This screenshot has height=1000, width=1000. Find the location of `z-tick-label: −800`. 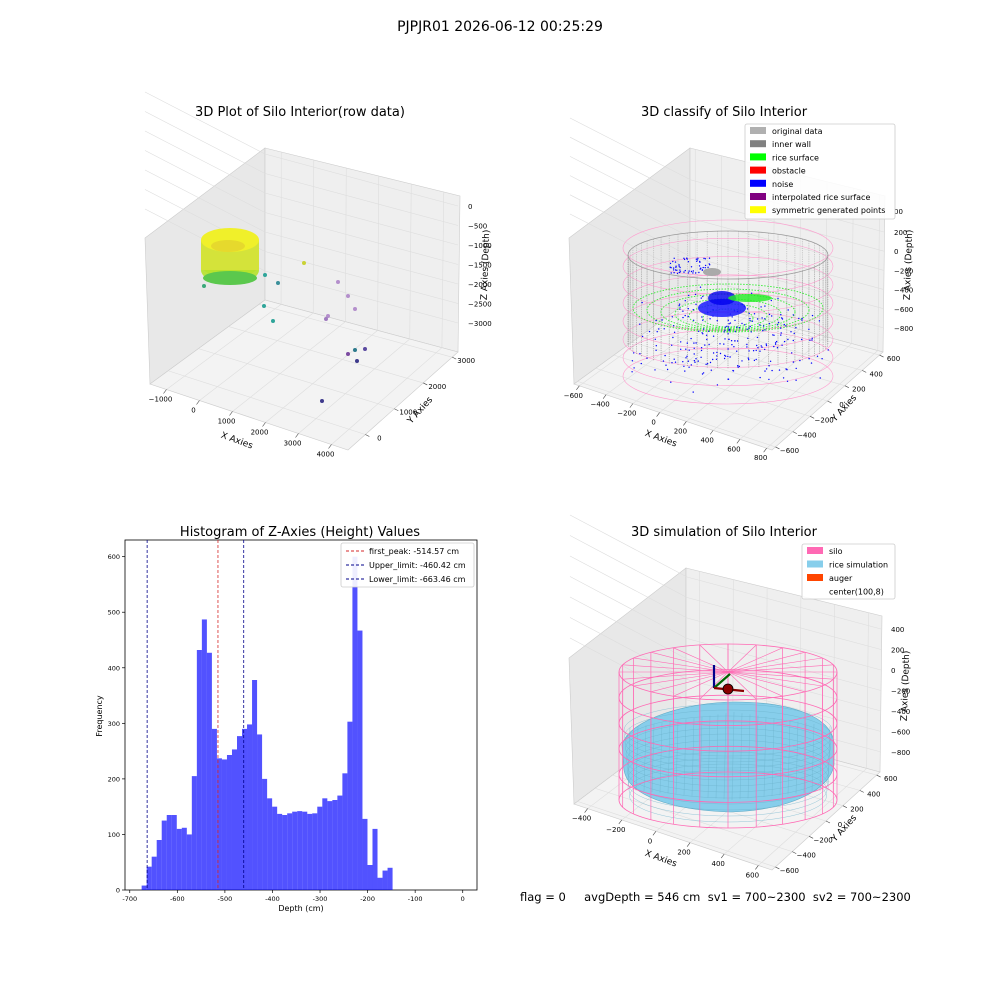

z-tick-label: −800 is located at coordinates (900, 753).